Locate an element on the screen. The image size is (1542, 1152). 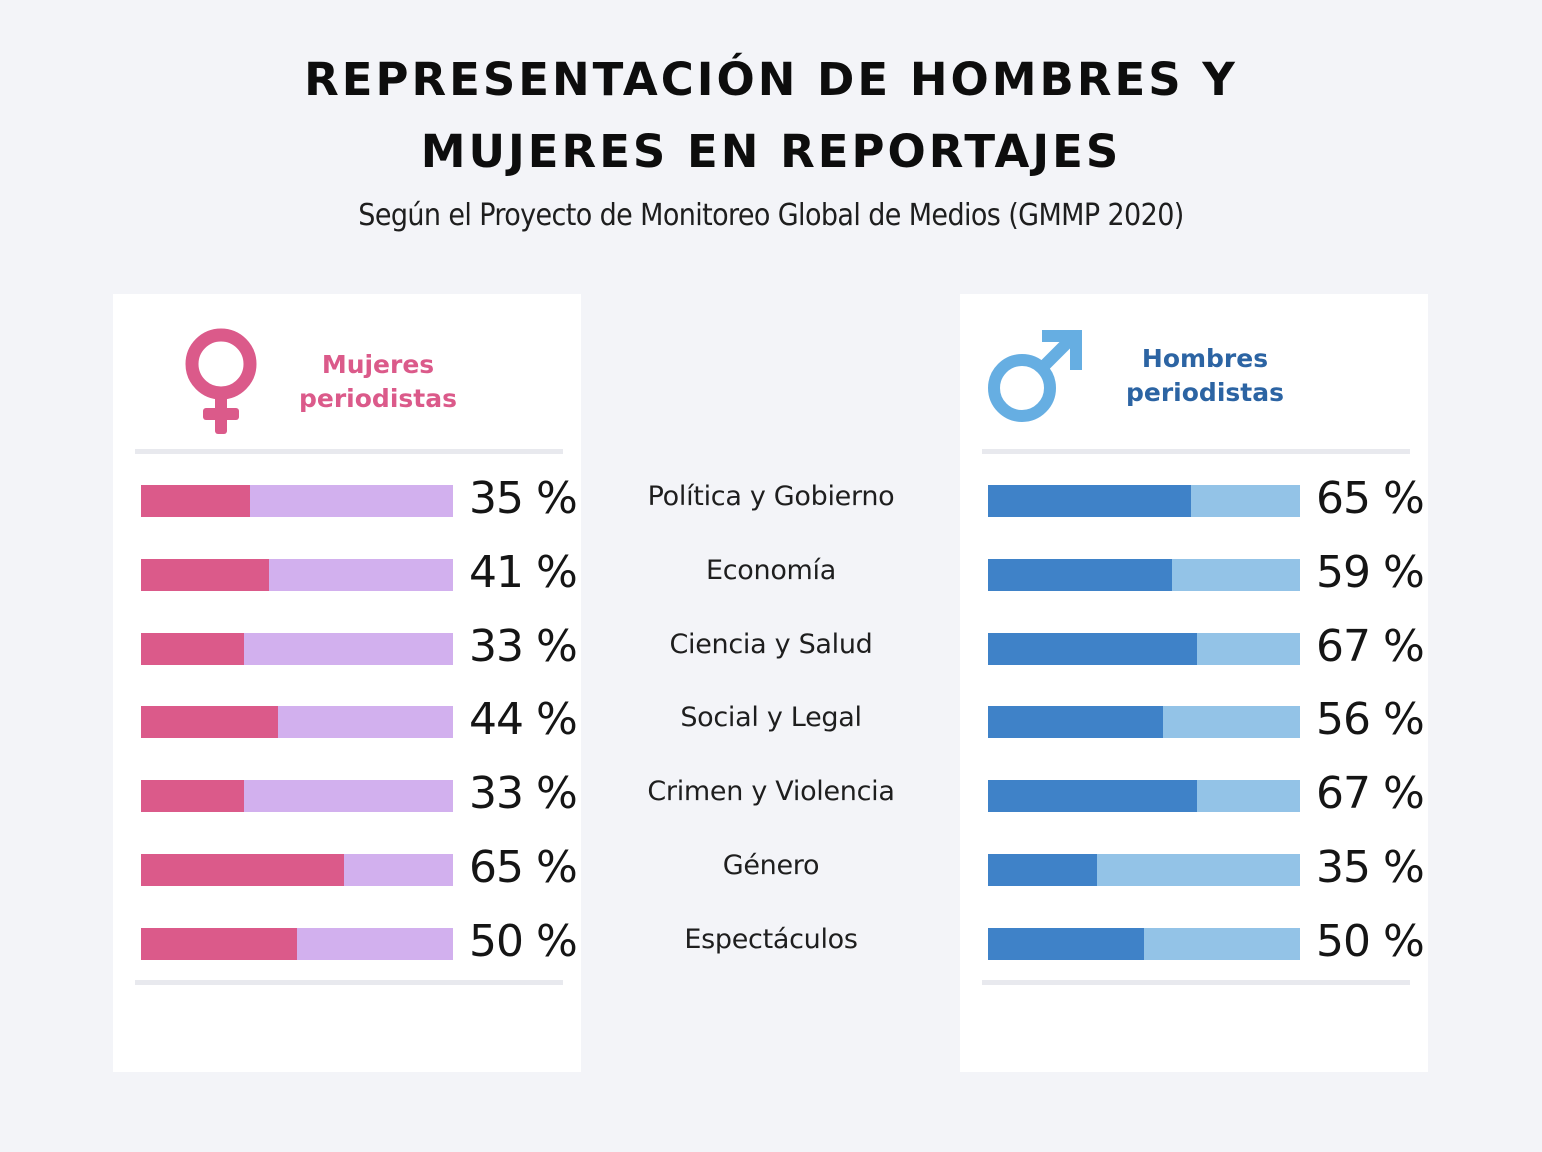
men-legend-label: Hombres periodistas is located at coordinates (1205, 376).